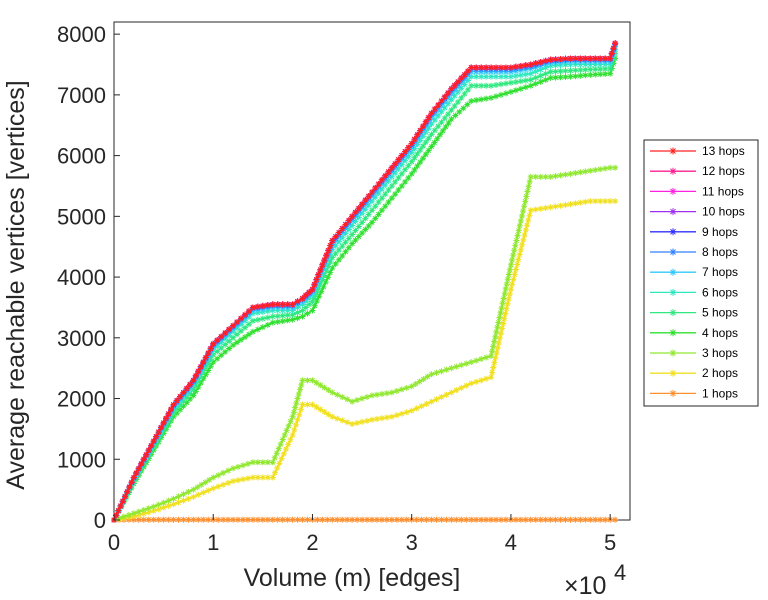 This screenshot has height=600, width=768. I want to click on legend-label: 11 hops, so click(723, 191).